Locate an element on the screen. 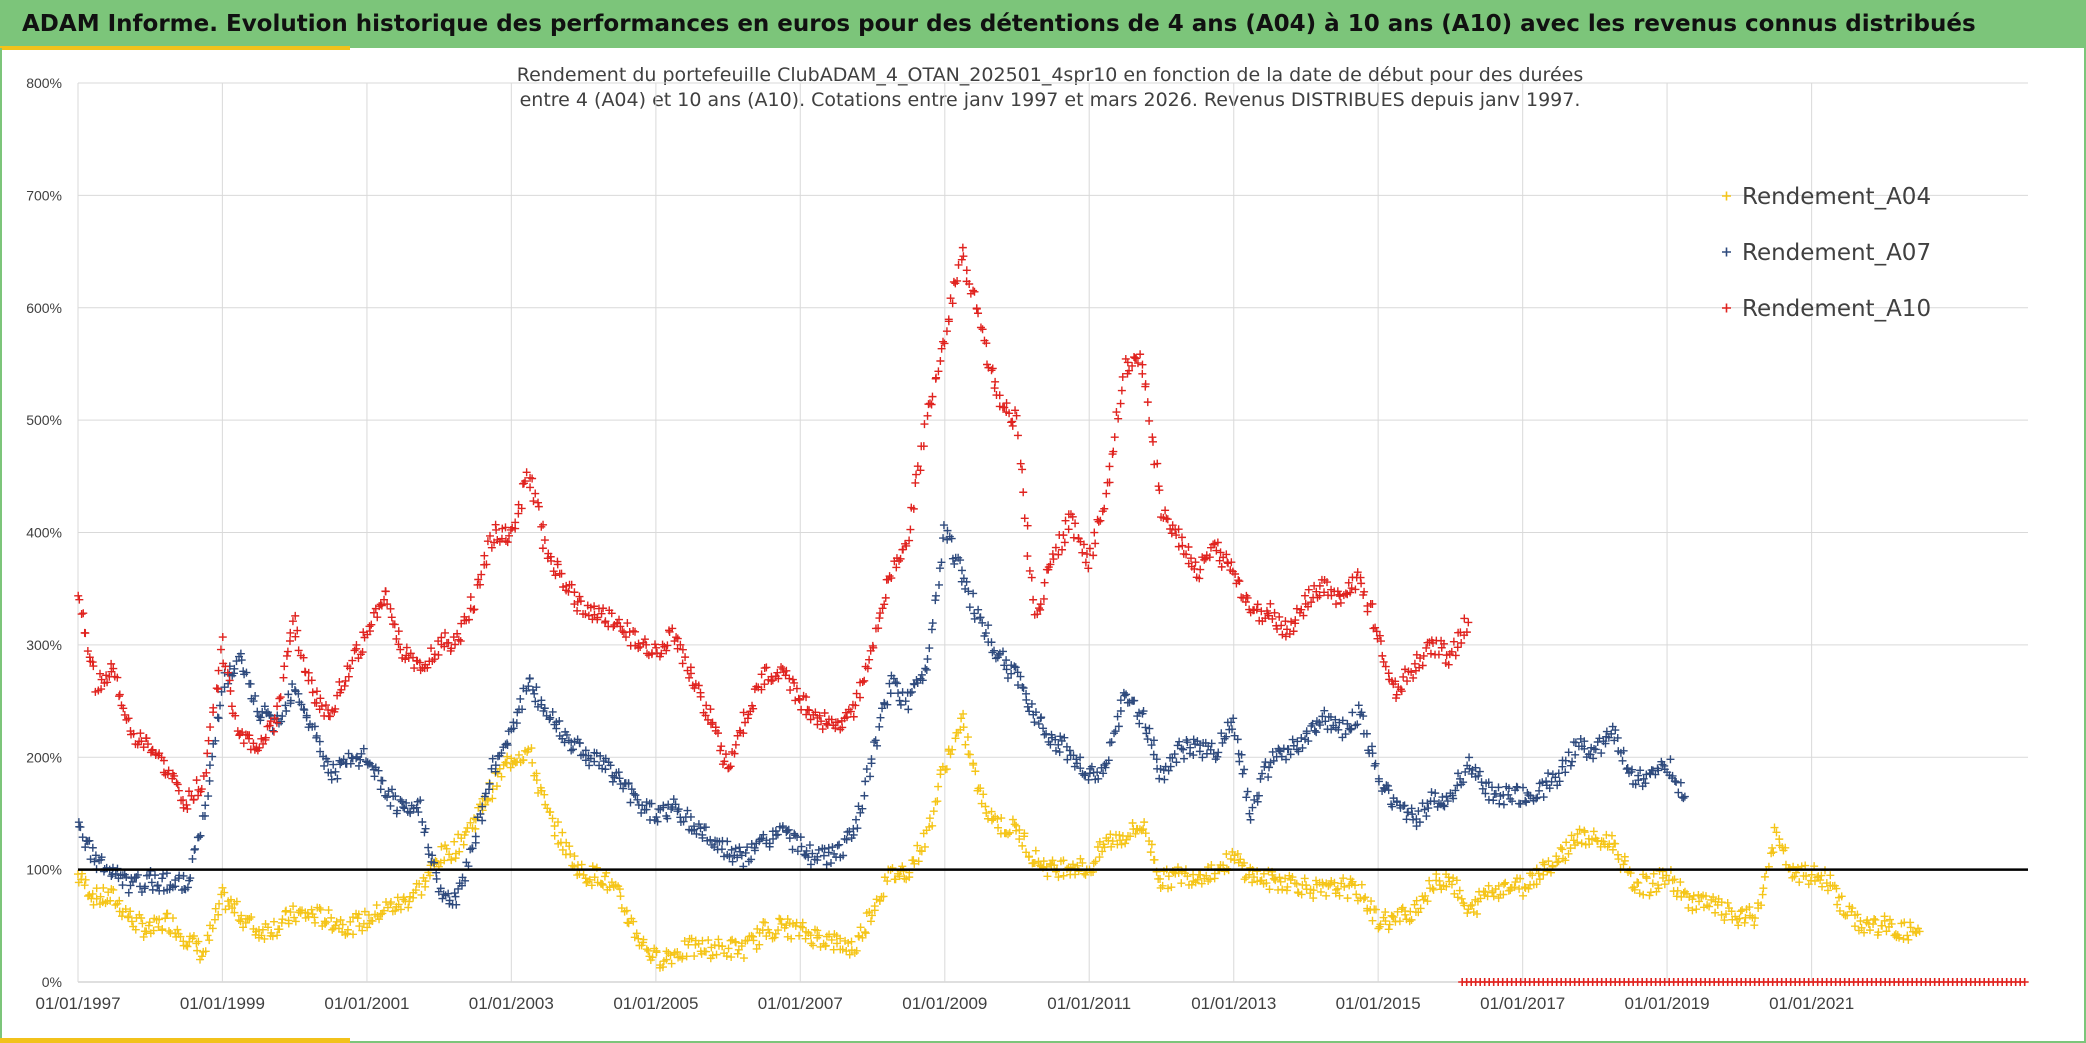 Image resolution: width=2086 pixels, height=1043 pixels. y-tick-label: 500% is located at coordinates (44, 420).